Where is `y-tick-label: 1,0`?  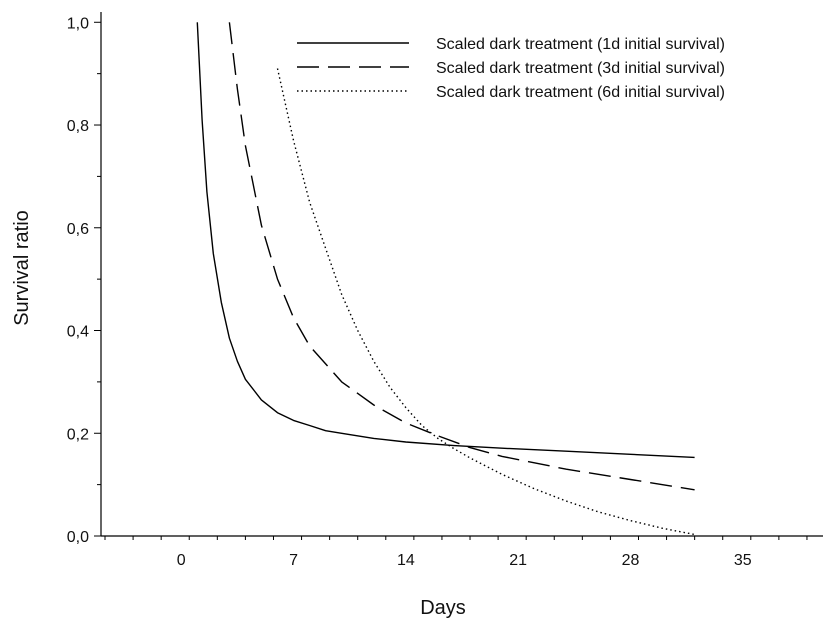 y-tick-label: 1,0 is located at coordinates (78, 23).